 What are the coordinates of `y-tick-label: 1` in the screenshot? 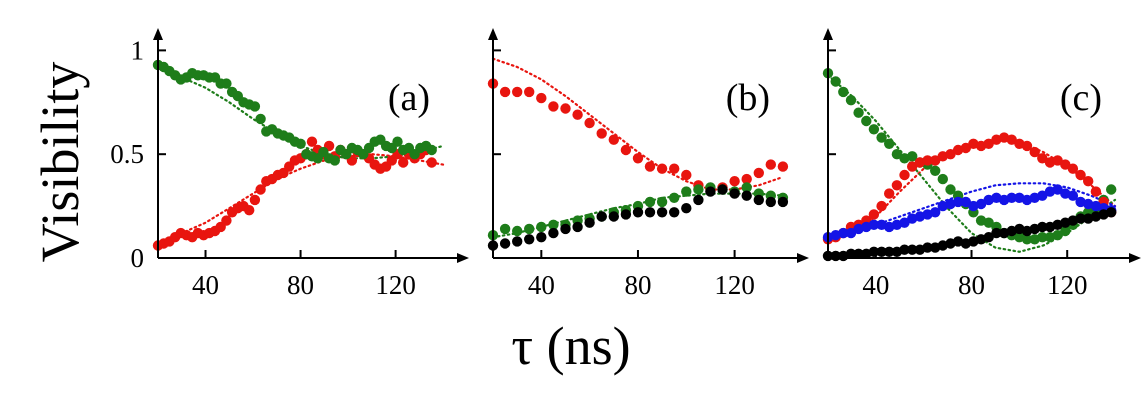 It's located at (138, 50).